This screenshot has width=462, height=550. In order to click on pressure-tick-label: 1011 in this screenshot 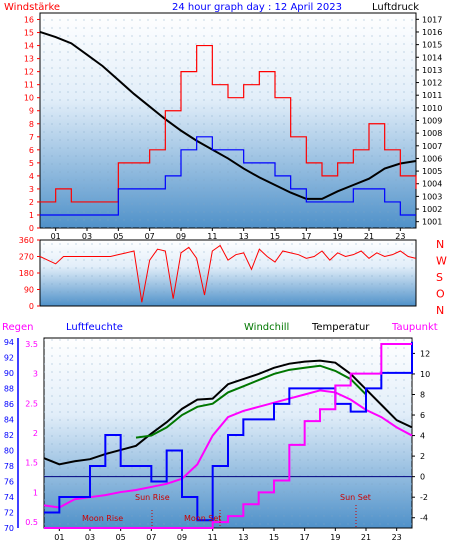, I will do `click(432, 95)`.